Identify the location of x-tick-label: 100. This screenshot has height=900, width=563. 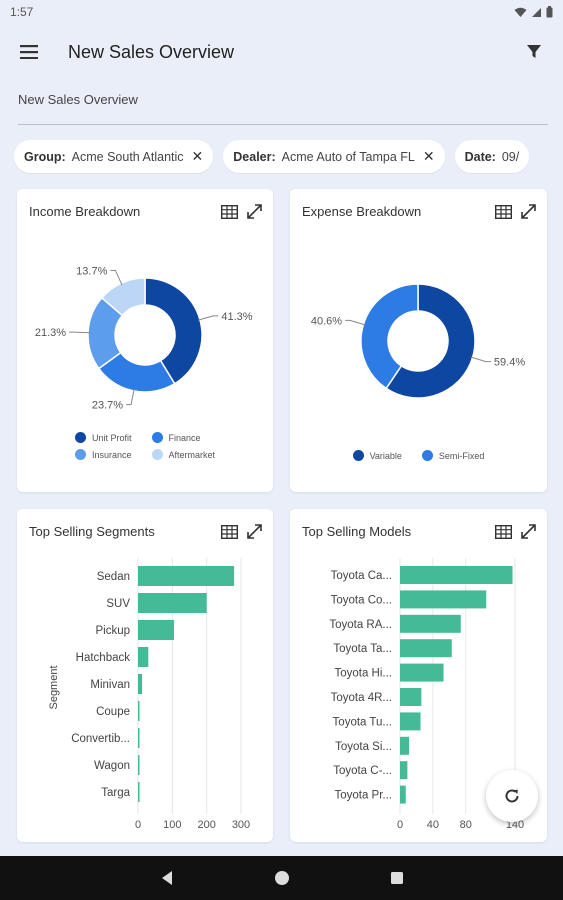
(172, 825).